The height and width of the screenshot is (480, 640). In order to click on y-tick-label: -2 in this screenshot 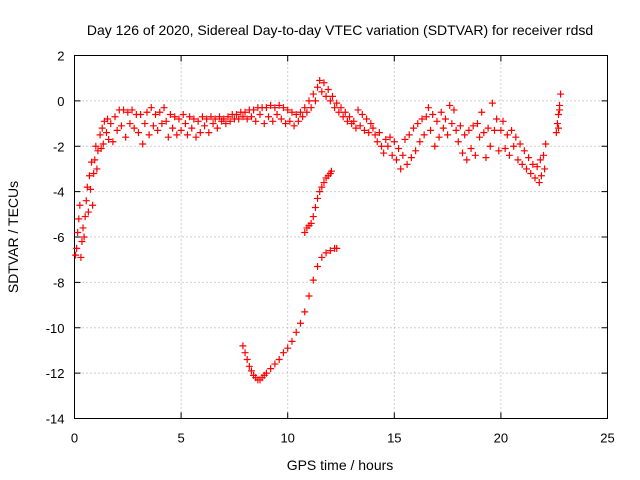, I will do `click(59, 146)`.